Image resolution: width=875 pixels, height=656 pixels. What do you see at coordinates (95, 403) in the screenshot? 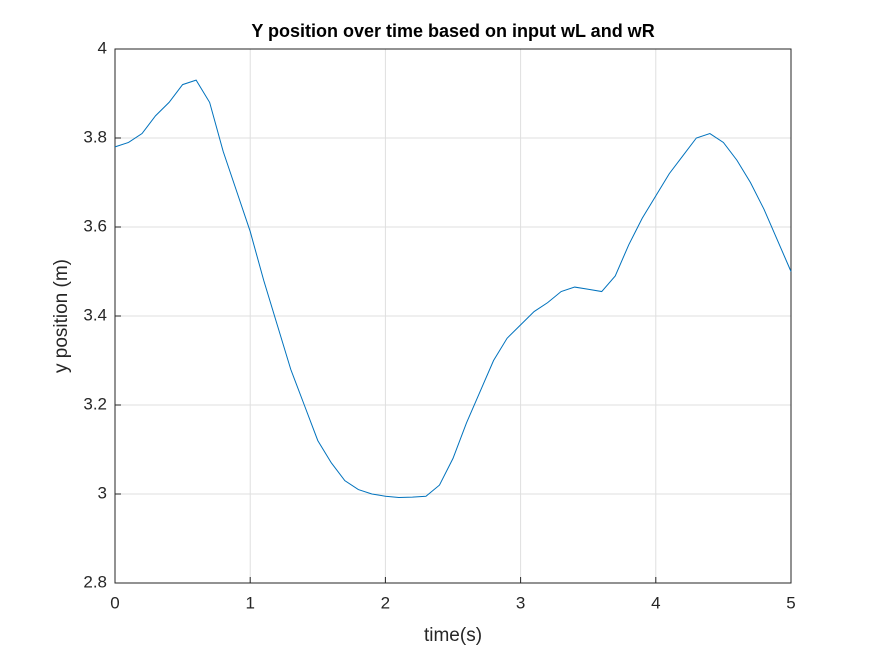
I see `y-tick-label: 3.2` at bounding box center [95, 403].